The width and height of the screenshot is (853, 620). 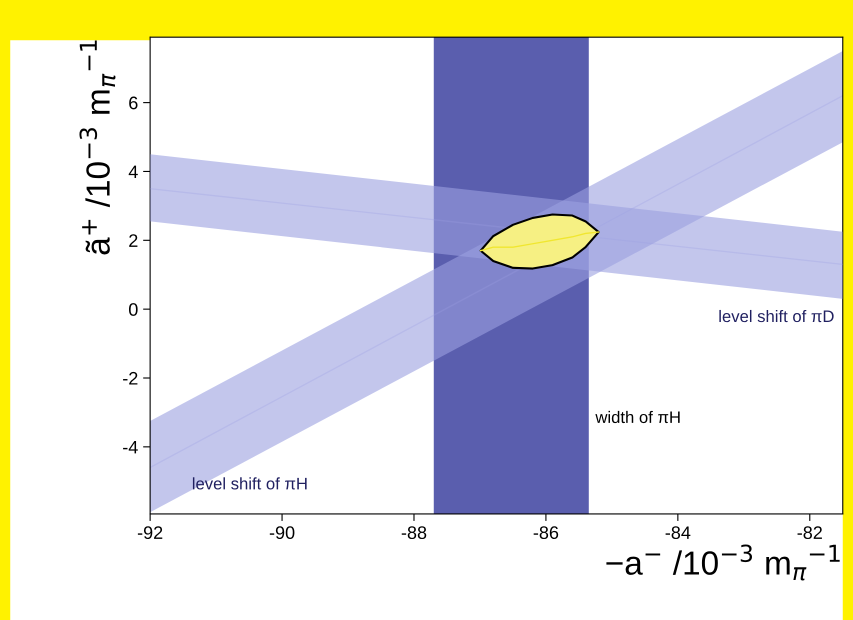 What do you see at coordinates (133, 240) in the screenshot?
I see `y-tick-label: 2` at bounding box center [133, 240].